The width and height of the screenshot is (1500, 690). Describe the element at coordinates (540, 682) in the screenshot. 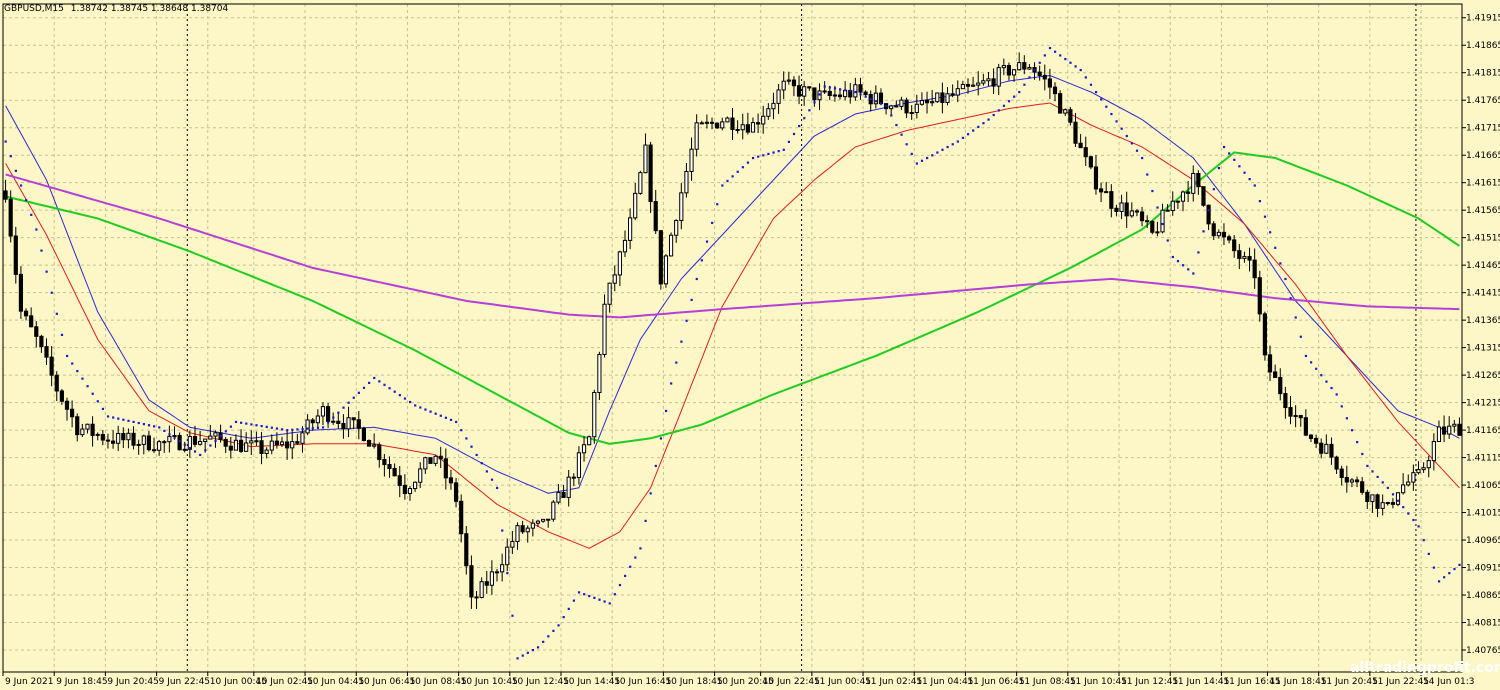

I see `x-tick-label: 10 Jun 12:45` at that location.